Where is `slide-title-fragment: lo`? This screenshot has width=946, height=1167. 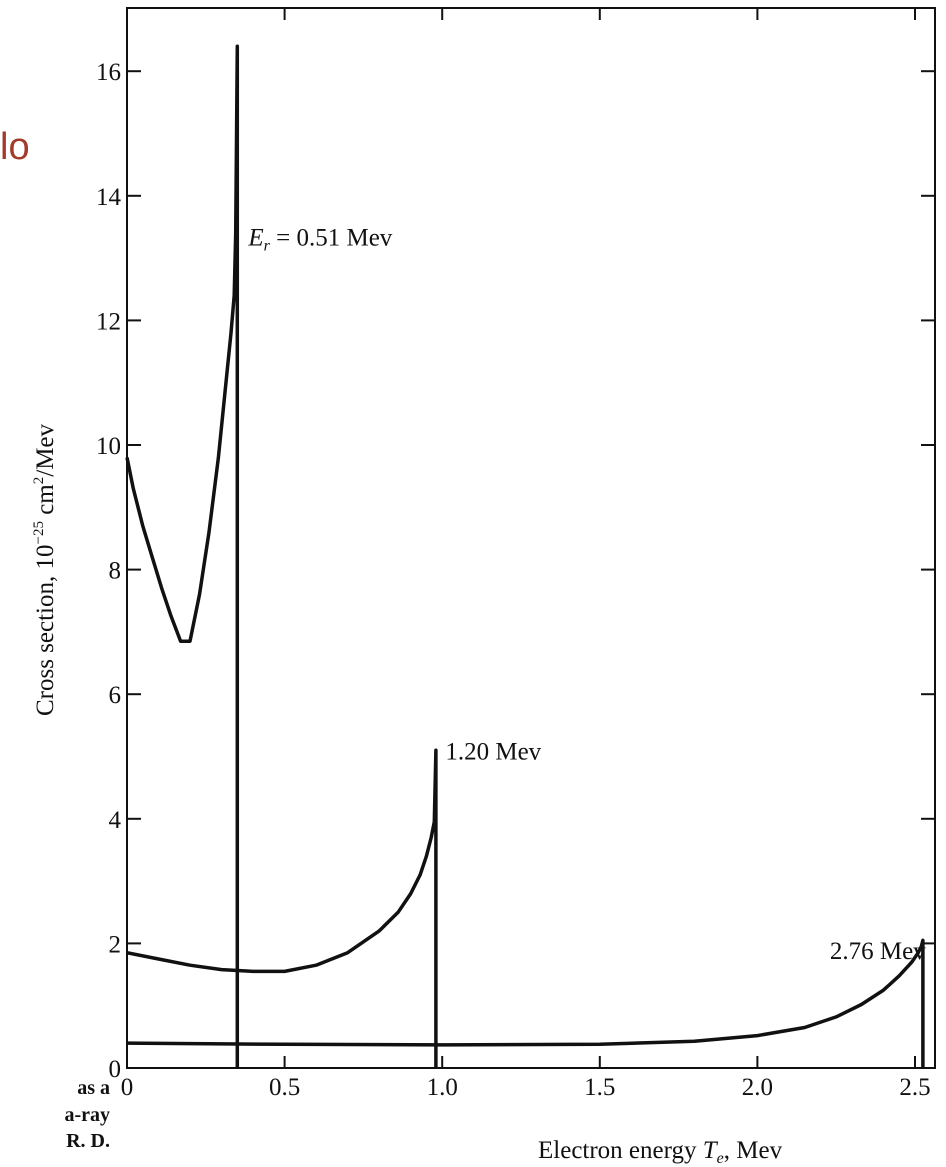 slide-title-fragment: lo is located at coordinates (15, 147).